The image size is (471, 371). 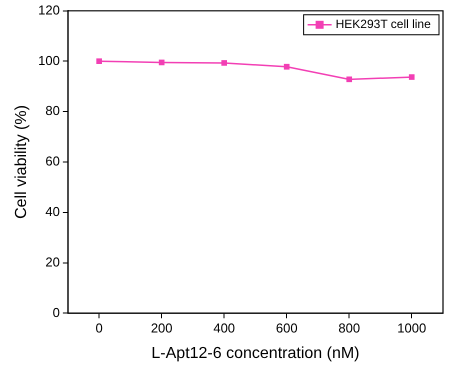 I want to click on x-tick-label: 1000, so click(x=411, y=328).